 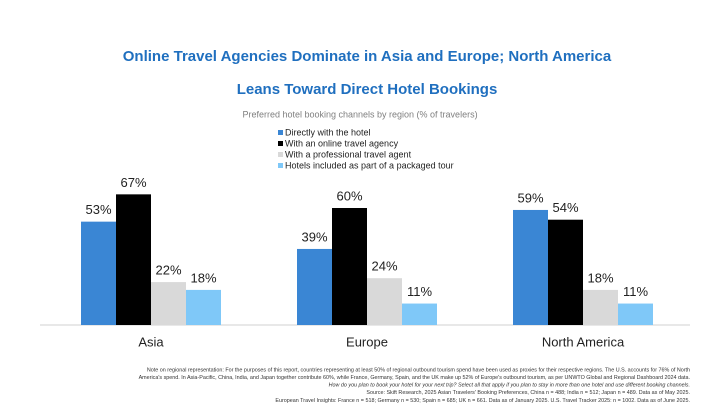 What do you see at coordinates (367, 89) in the screenshot?
I see `chart-title: Leans Toward Direct Hotel Bookings` at bounding box center [367, 89].